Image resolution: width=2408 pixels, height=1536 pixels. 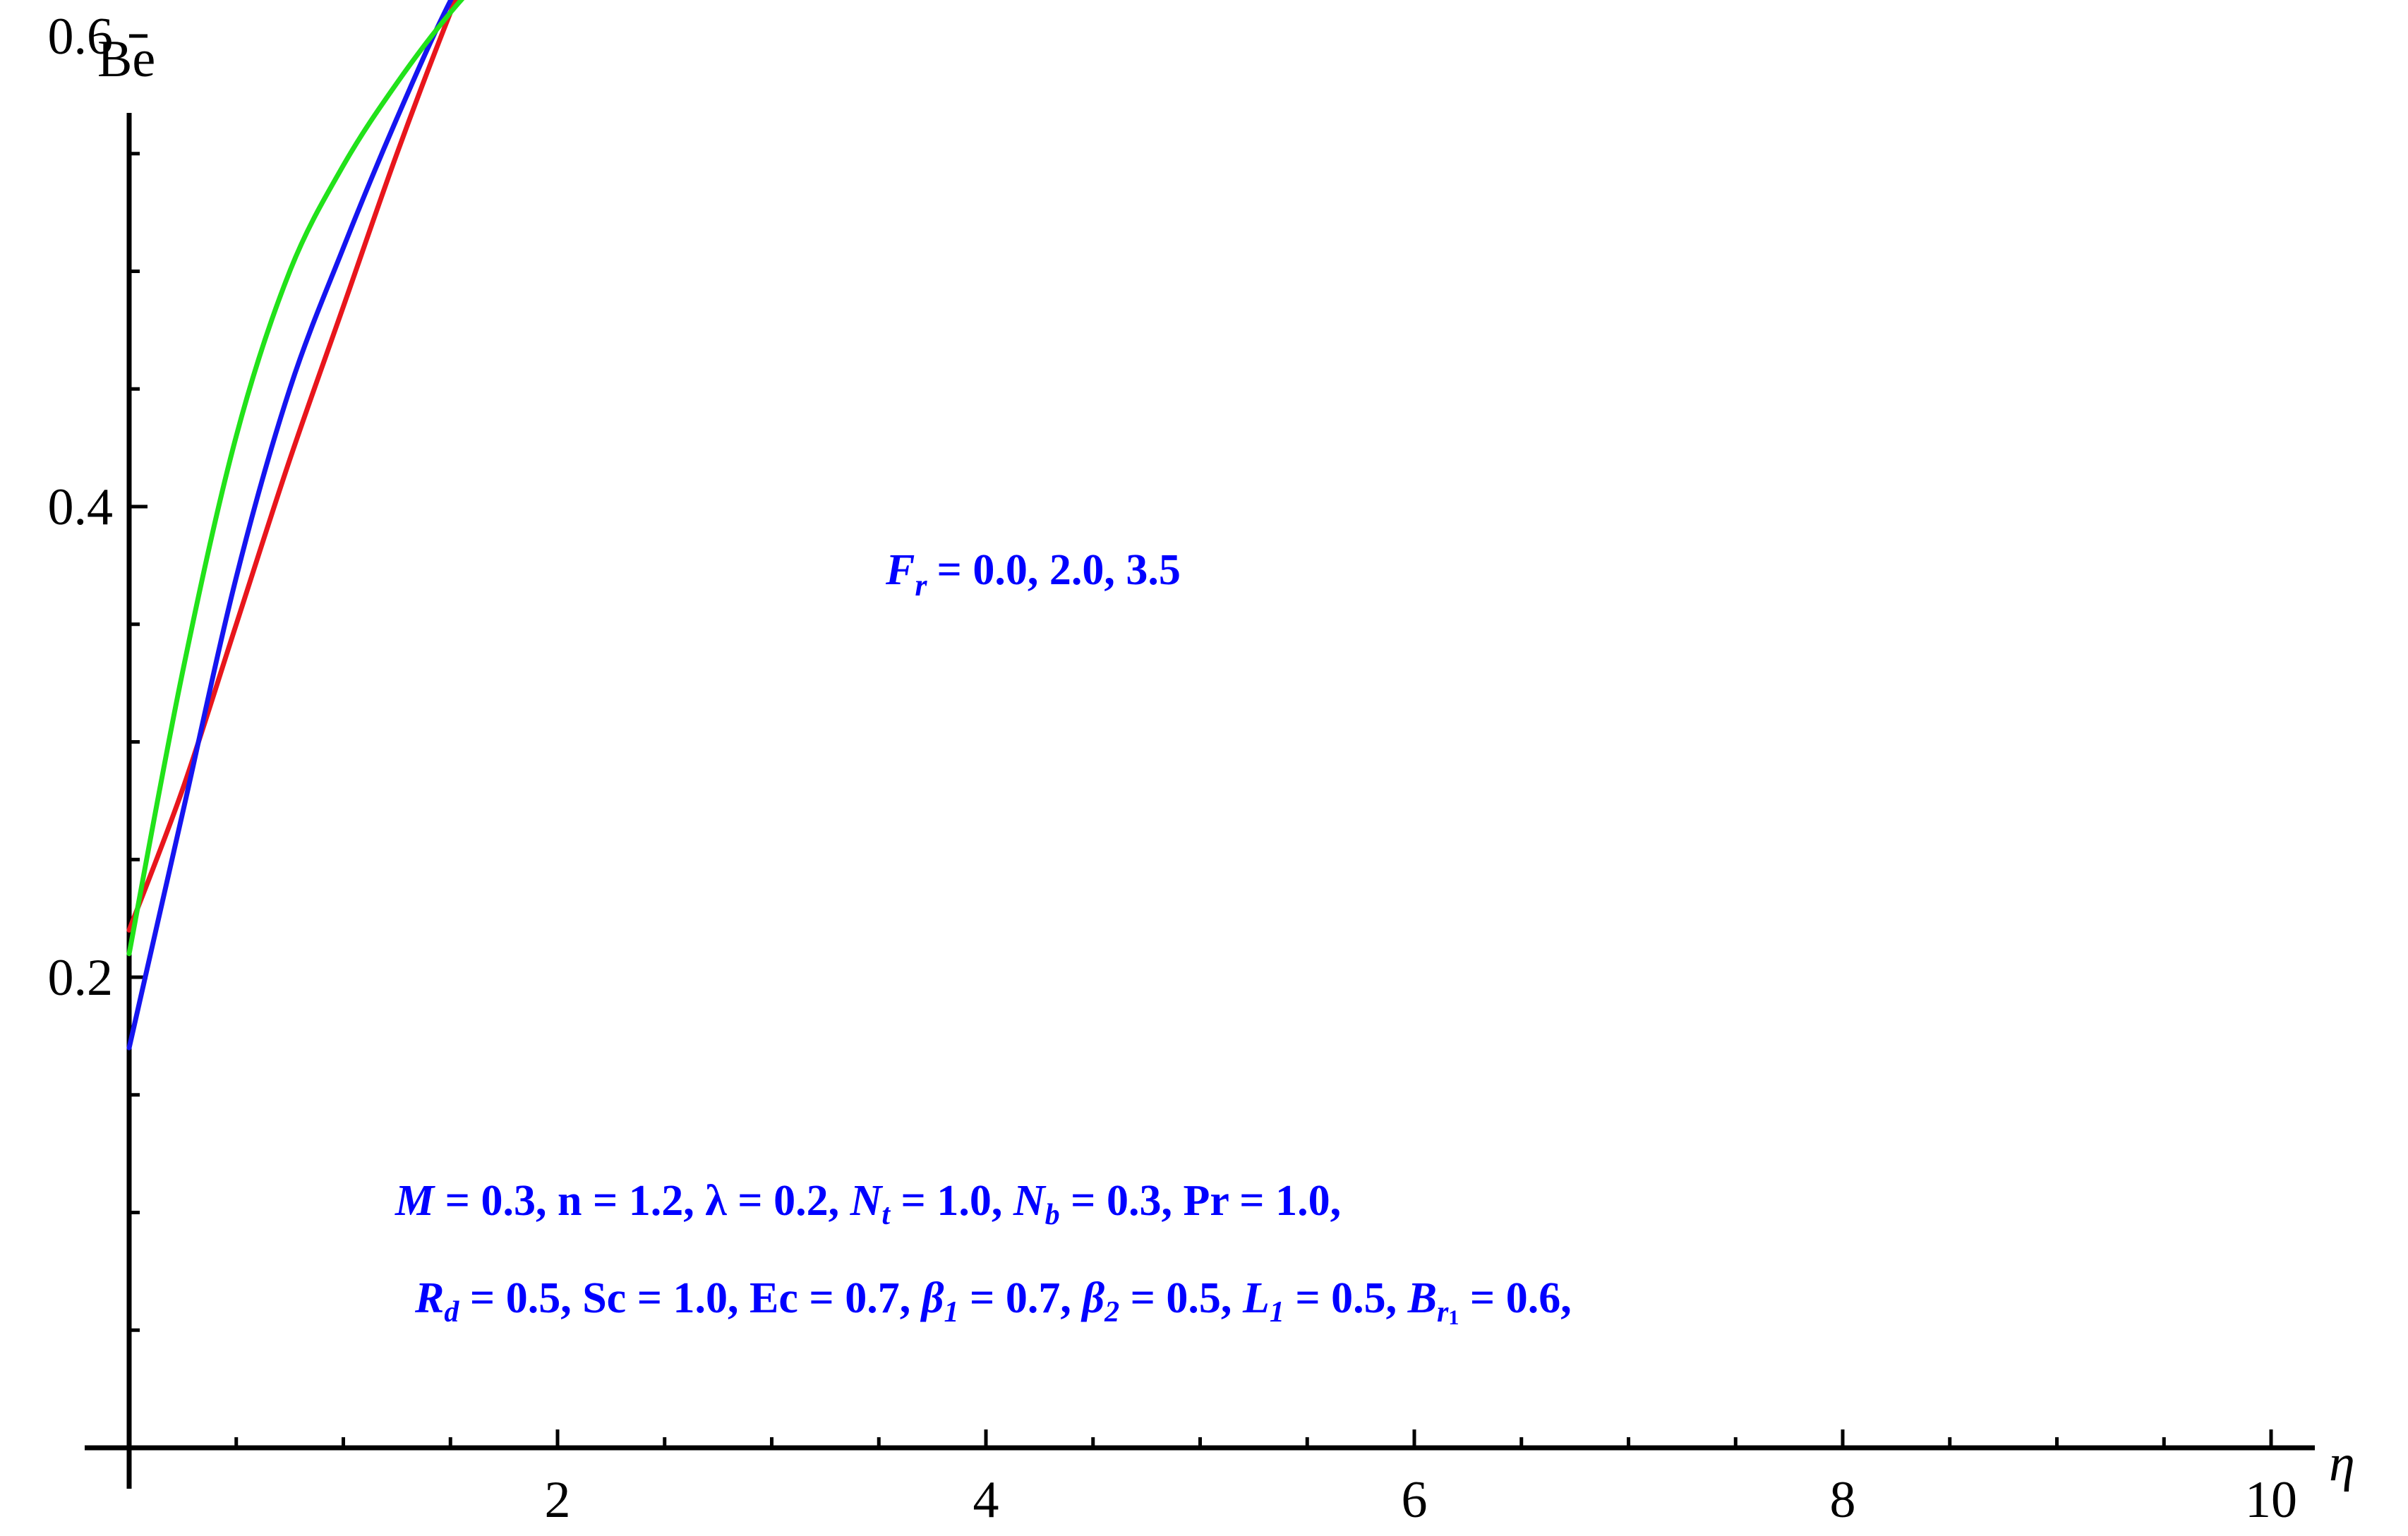 I want to click on text: = 0.5, Sc = 1.0, Ec = 0.7,, so click(x=690, y=1298).